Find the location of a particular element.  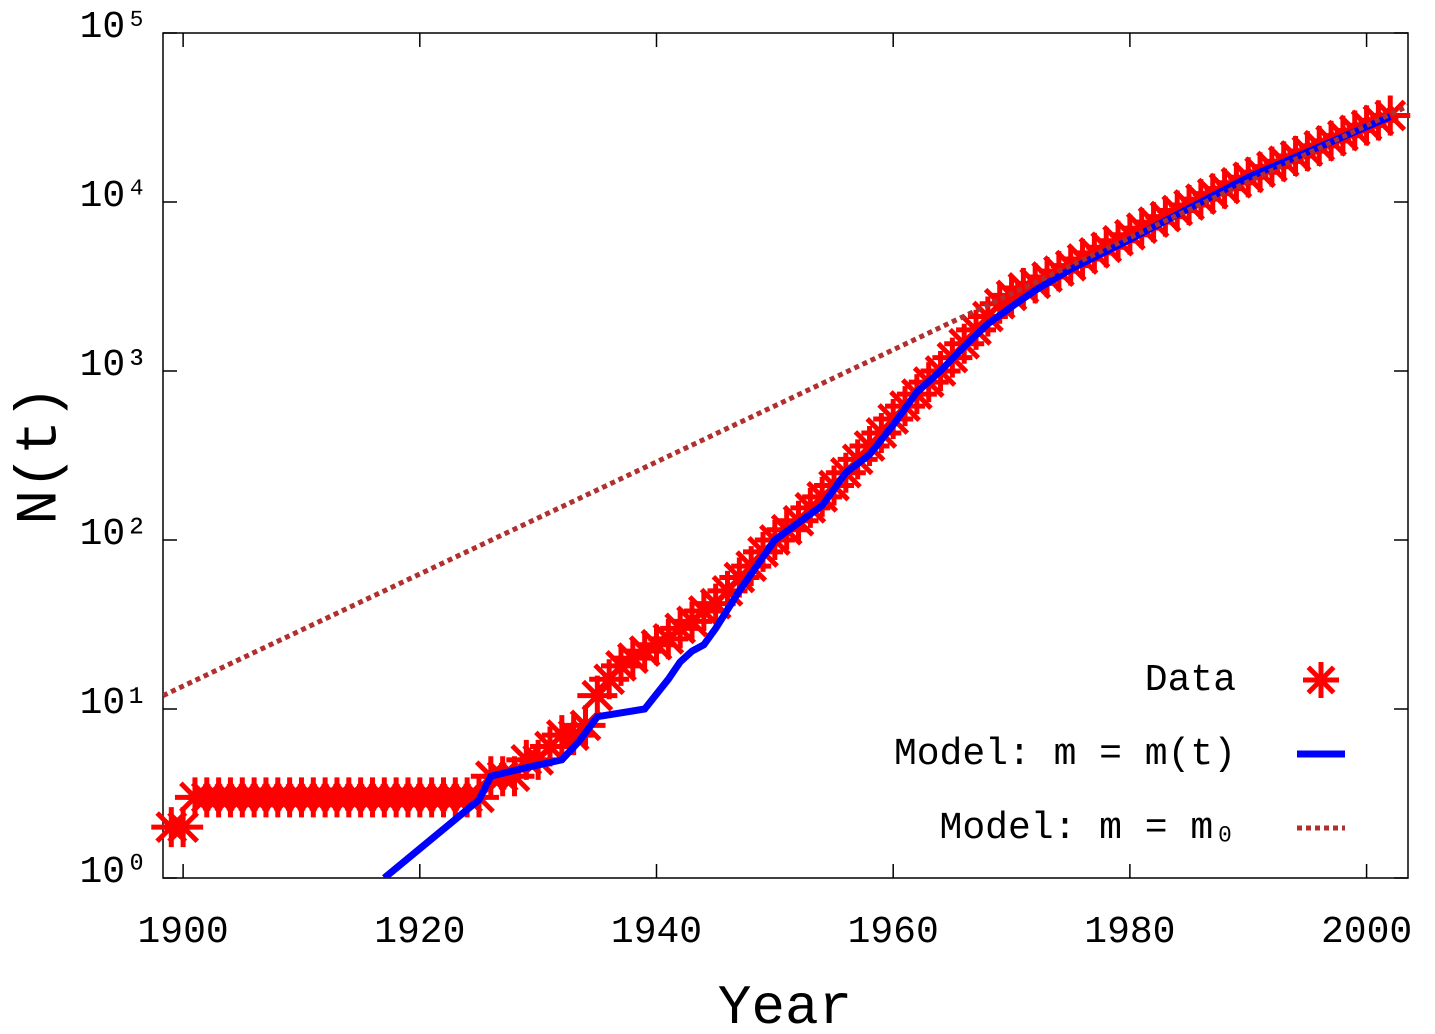

y-tick-label: 10⁴ is located at coordinates (114, 196).